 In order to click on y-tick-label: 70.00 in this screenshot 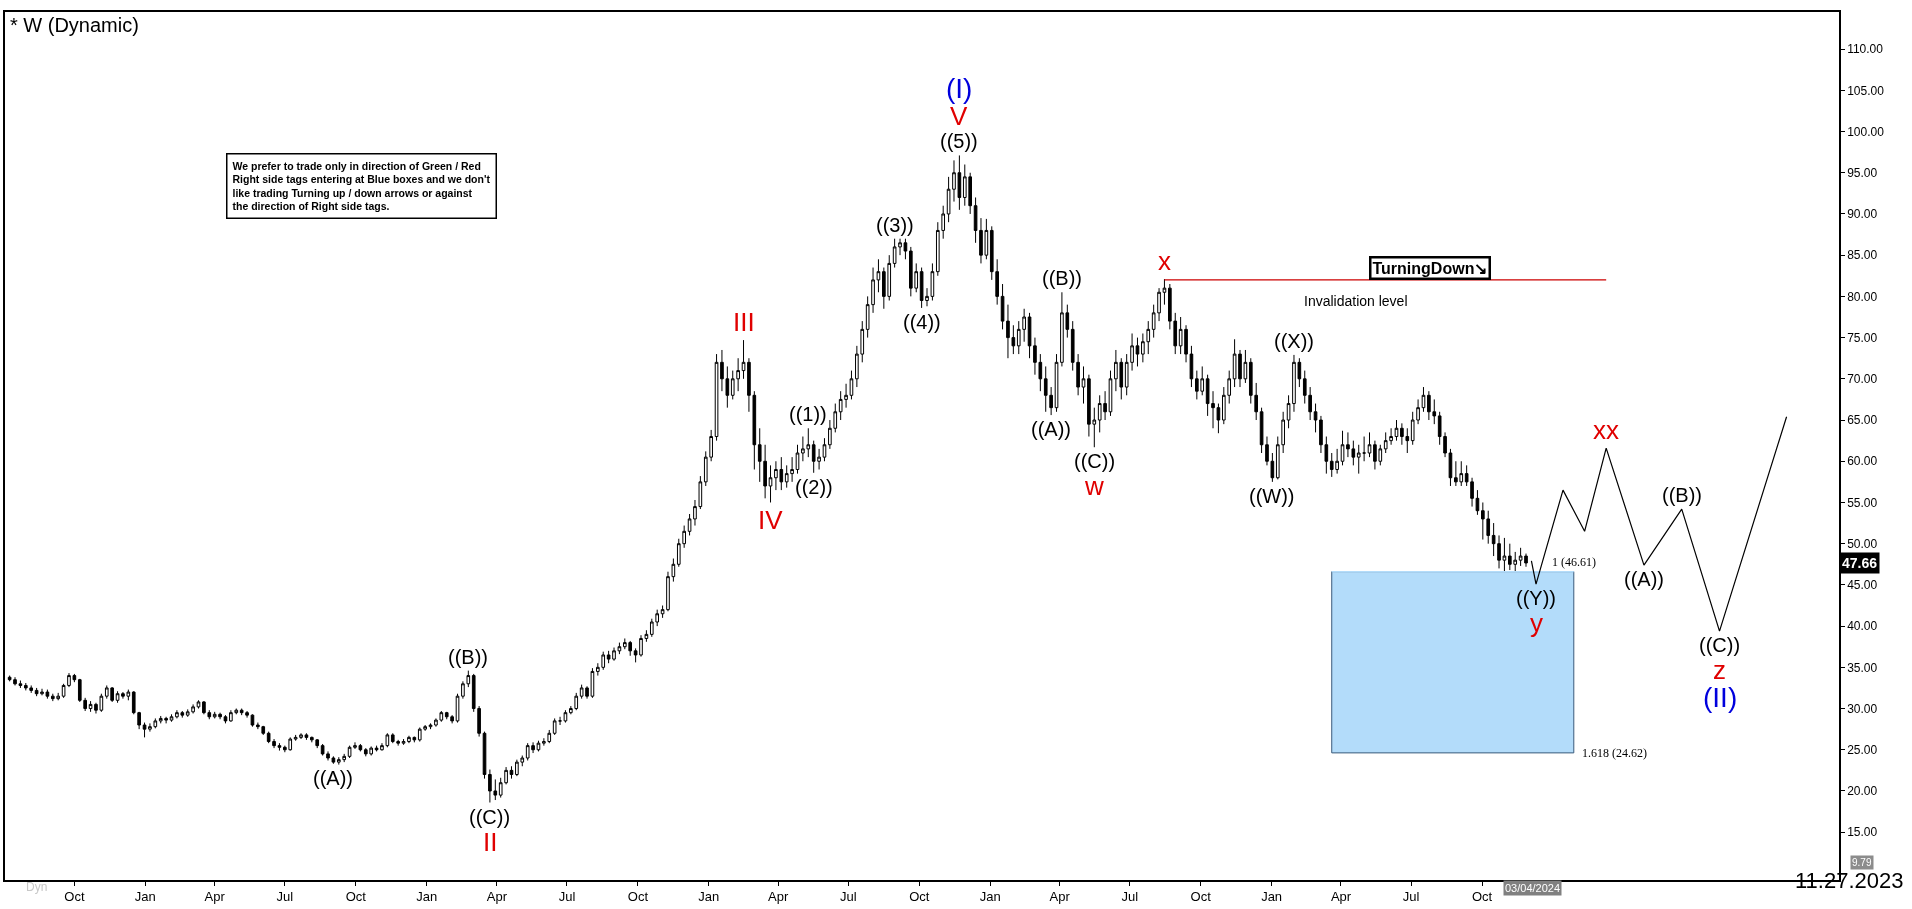, I will do `click(1862, 379)`.